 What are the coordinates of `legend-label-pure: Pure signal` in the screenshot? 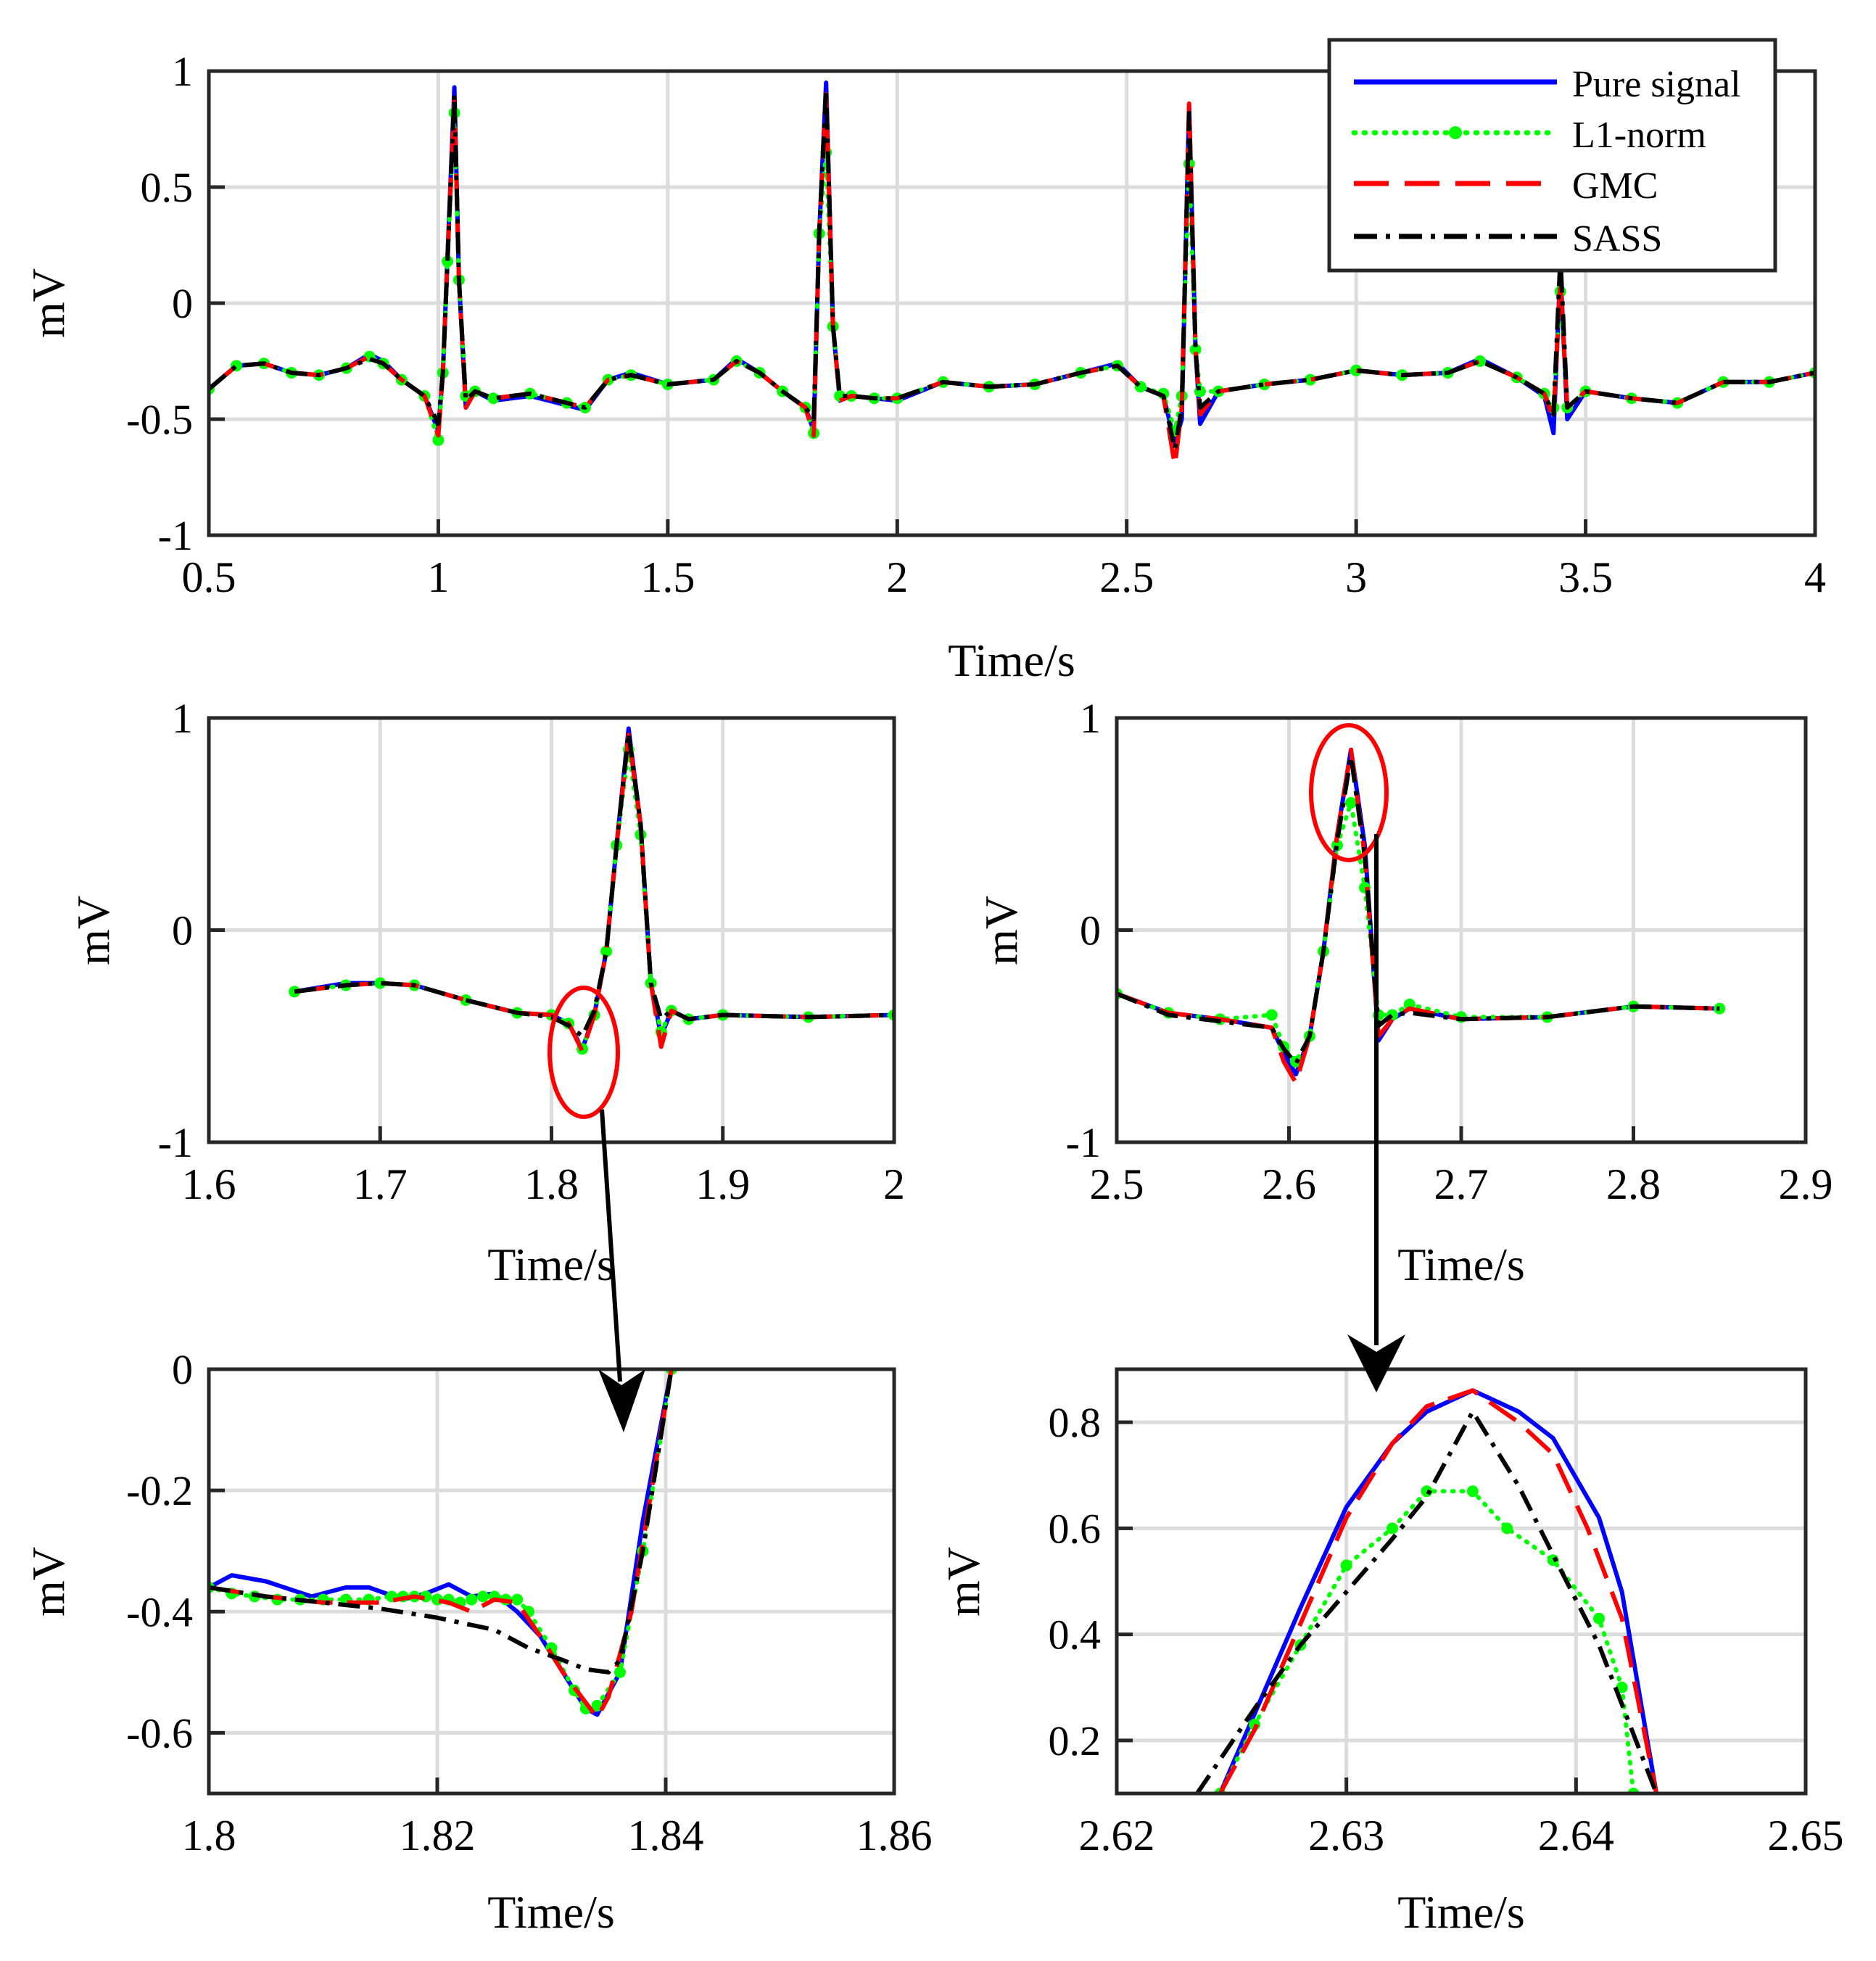 It's located at (1656, 84).